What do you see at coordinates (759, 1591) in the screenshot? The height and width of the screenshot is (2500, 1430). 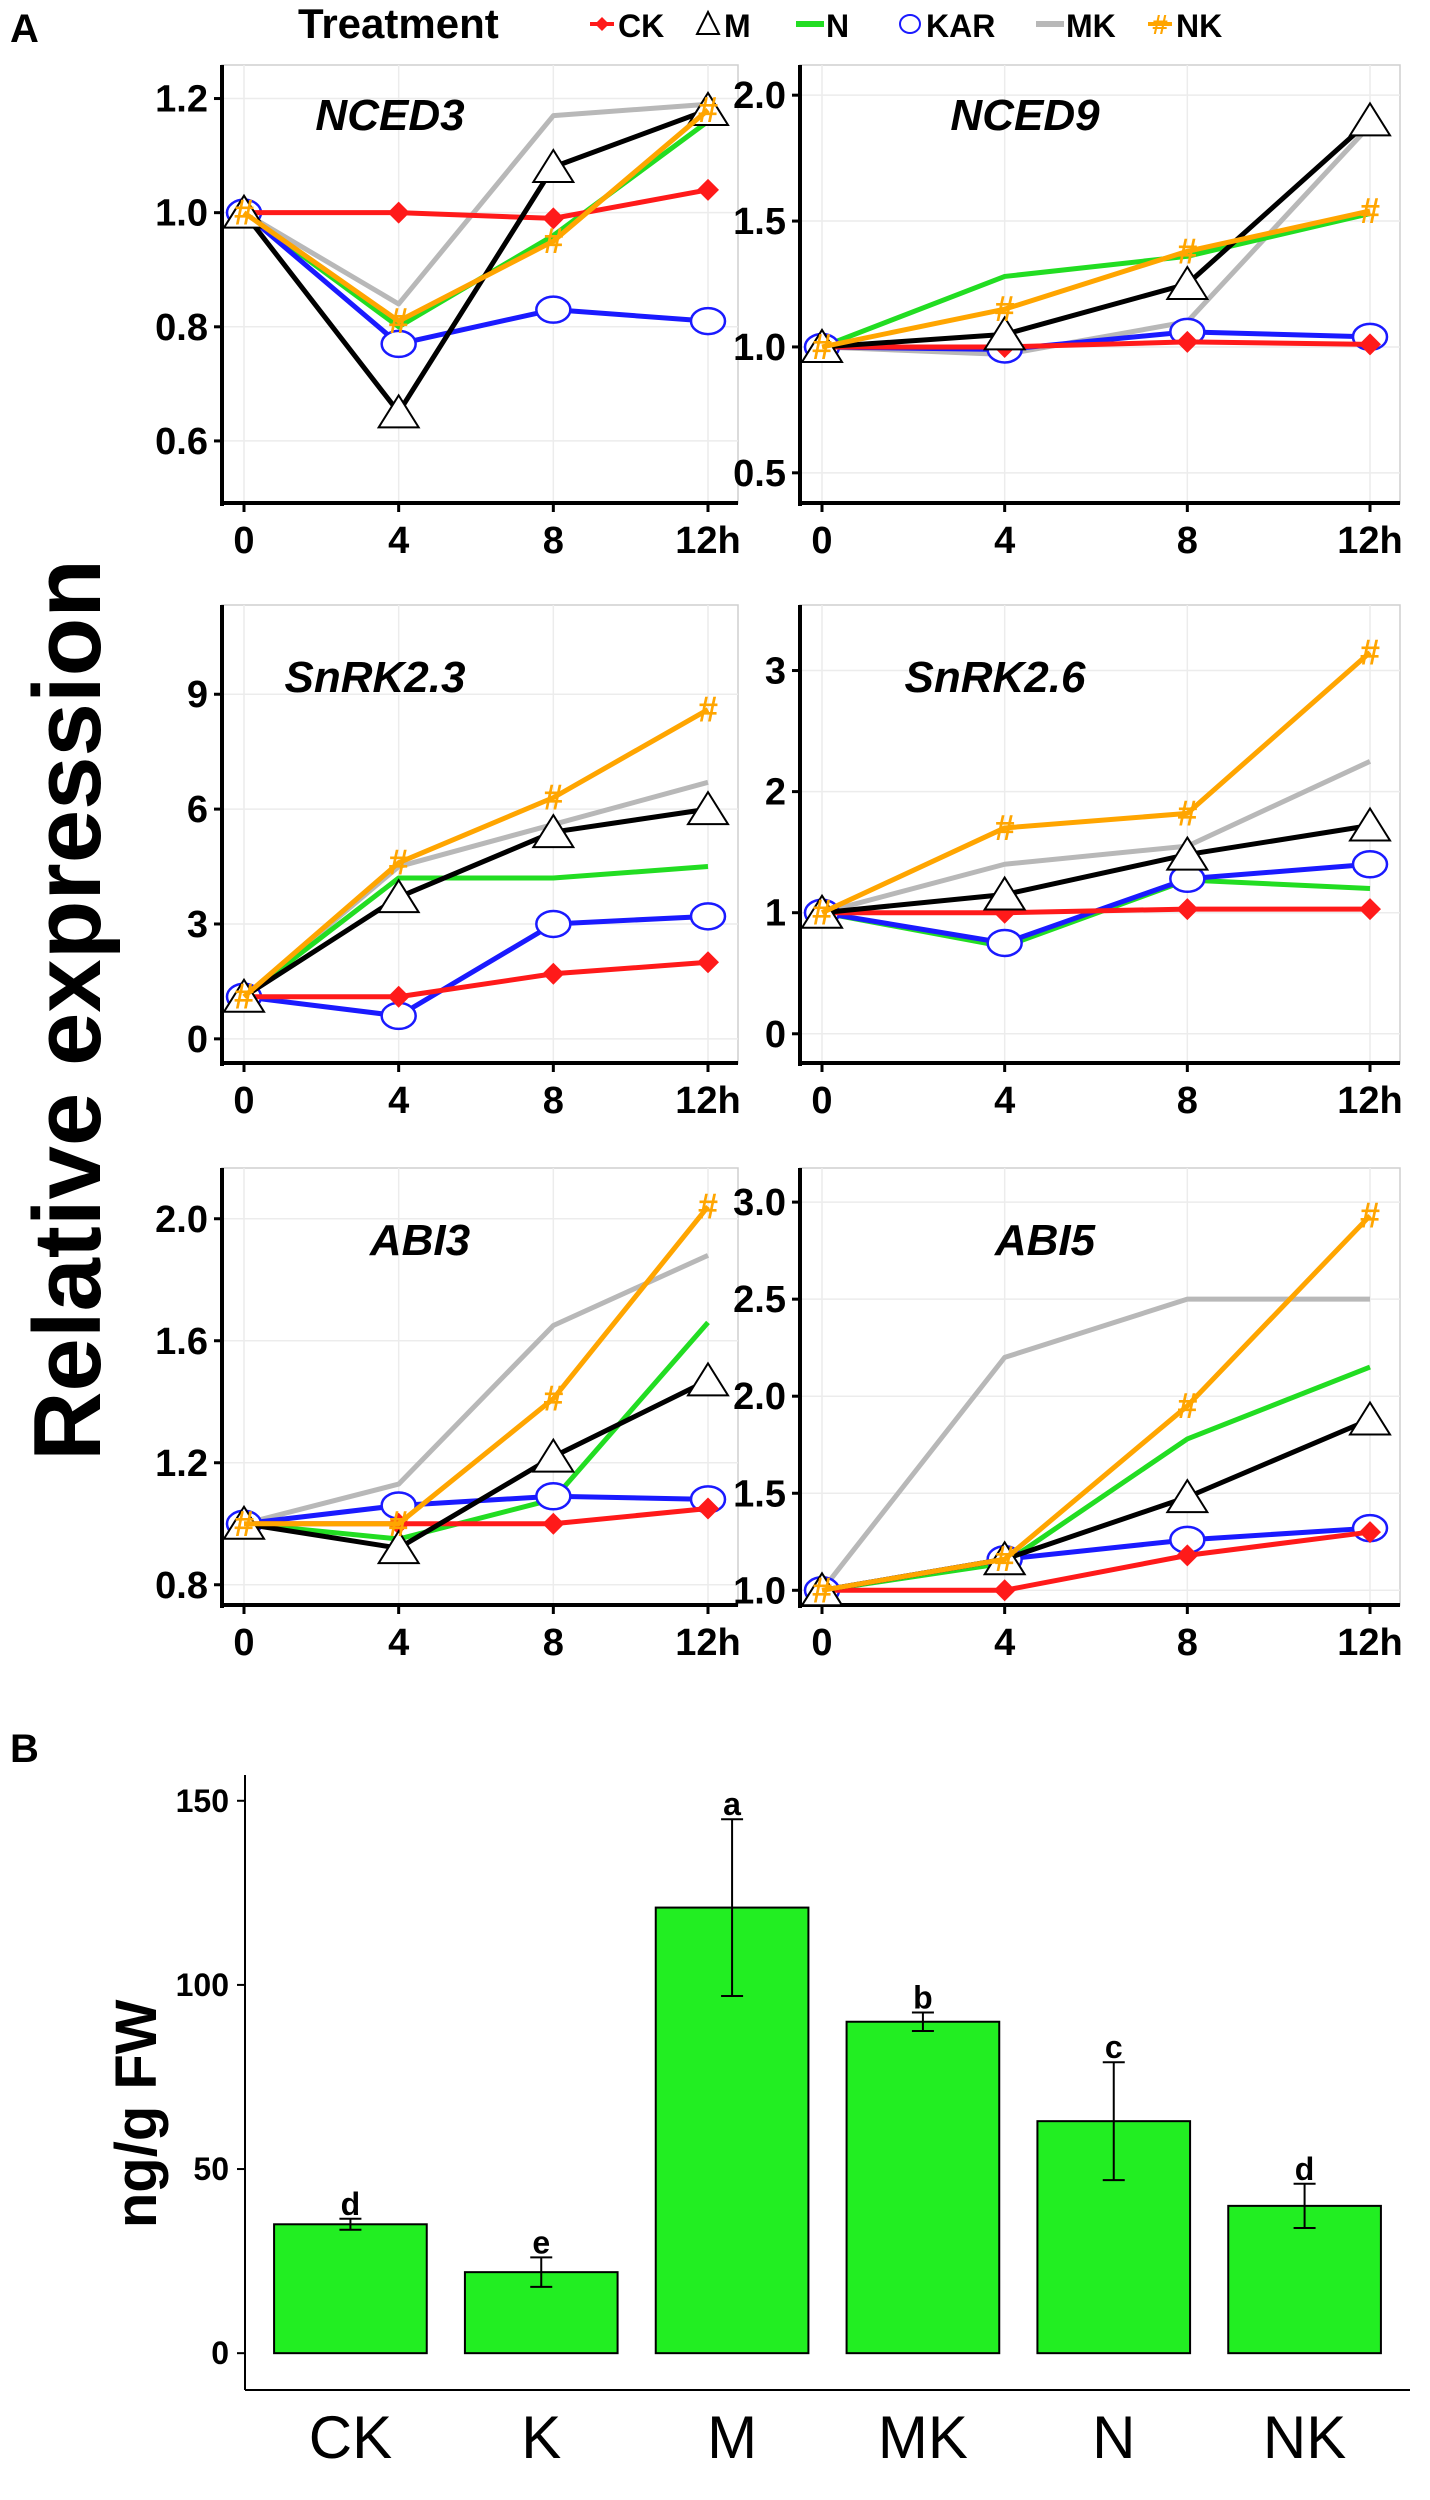 I see `y-tick-label: 1.0` at bounding box center [759, 1591].